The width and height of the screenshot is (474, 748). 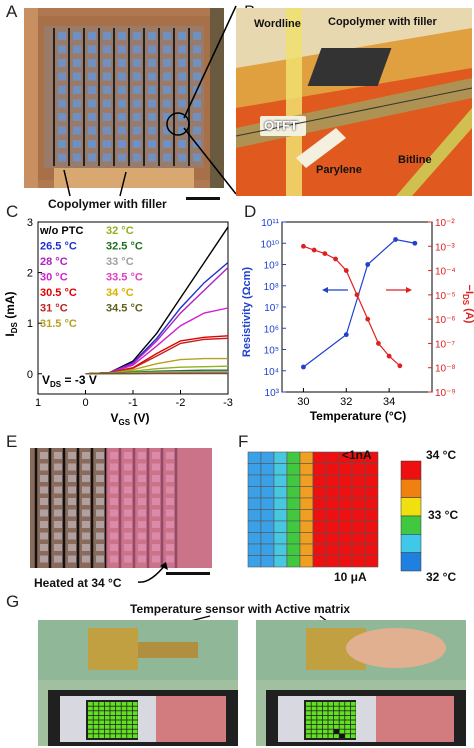 I want to click on series-line, so click(x=359, y=303).